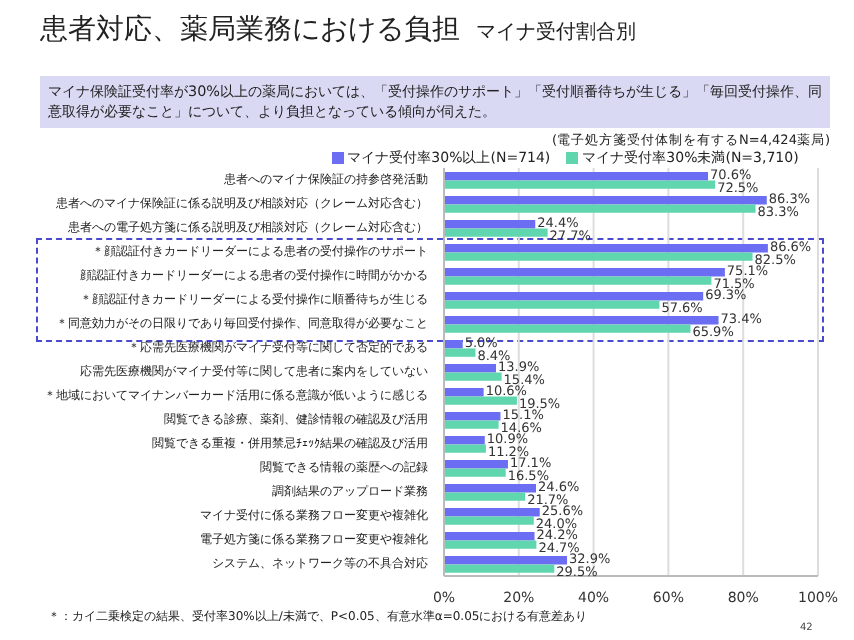  I want to click on chart-title: 患者対応、薬局業務における負担, so click(250, 30).